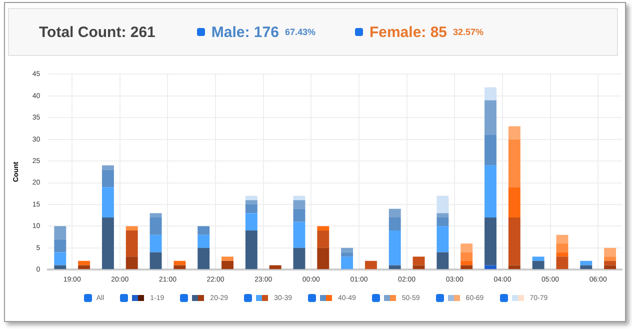  What do you see at coordinates (468, 32) in the screenshot?
I see `text: 32.57%` at bounding box center [468, 32].